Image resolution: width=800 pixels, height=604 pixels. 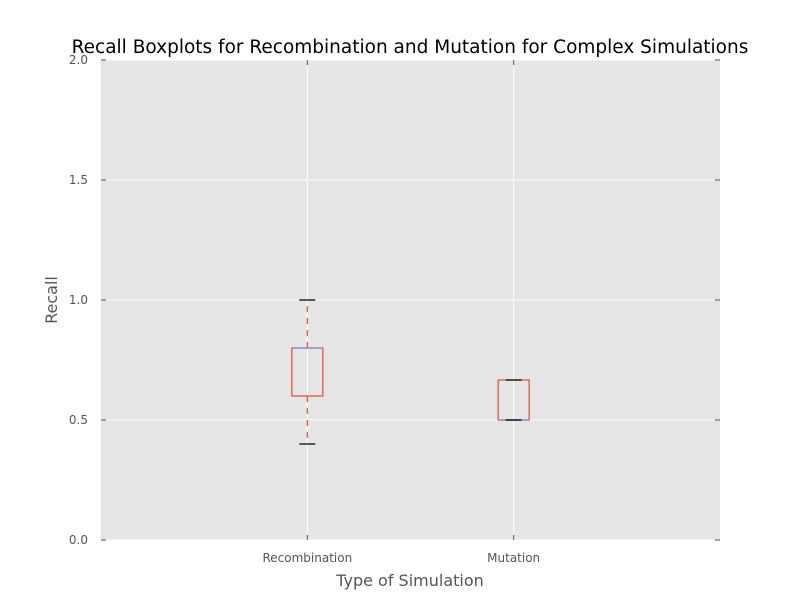 What do you see at coordinates (78, 300) in the screenshot?
I see `y-tick-label: 1.0` at bounding box center [78, 300].